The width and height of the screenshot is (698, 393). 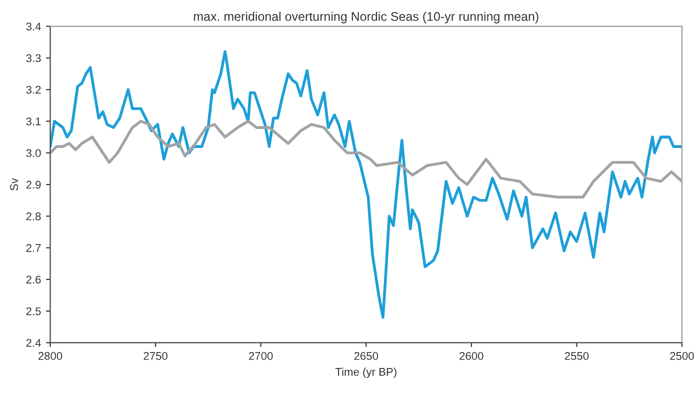 I want to click on y-tick-label: 3.3, so click(x=33, y=58).